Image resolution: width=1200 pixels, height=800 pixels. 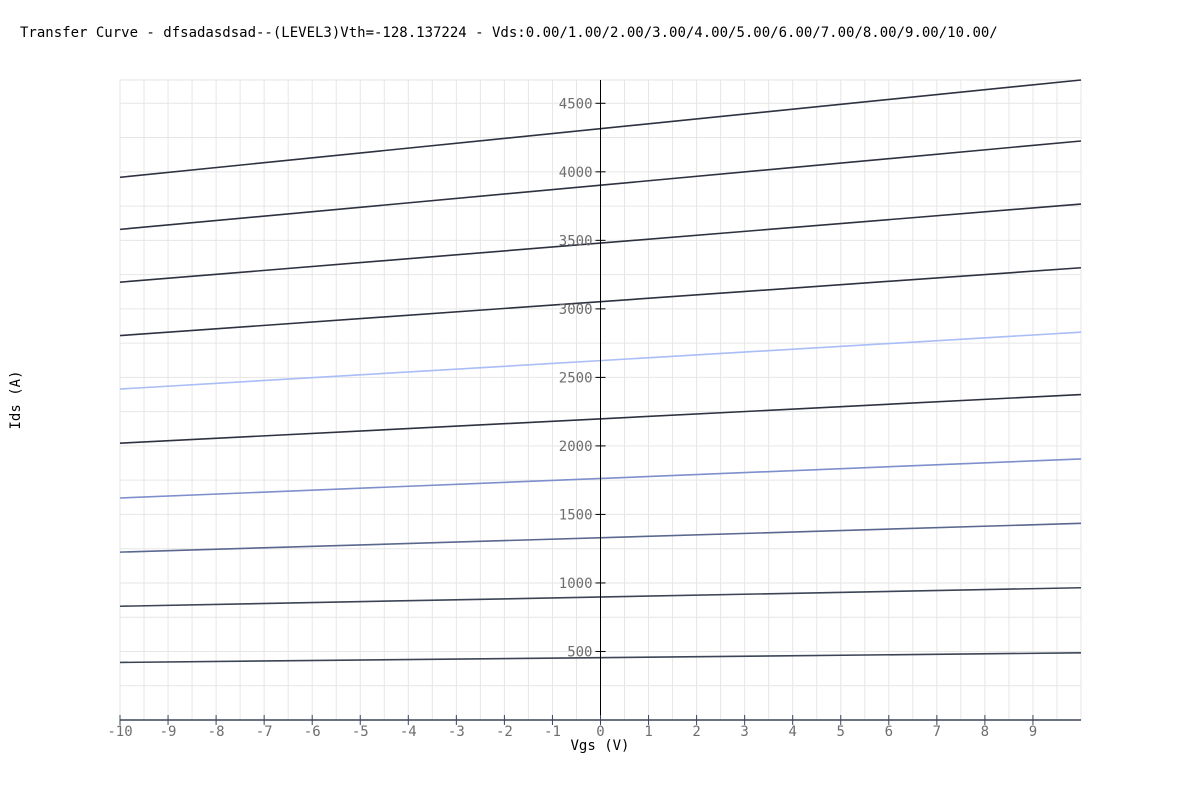 What do you see at coordinates (576, 241) in the screenshot?
I see `y-tick-label: 3500` at bounding box center [576, 241].